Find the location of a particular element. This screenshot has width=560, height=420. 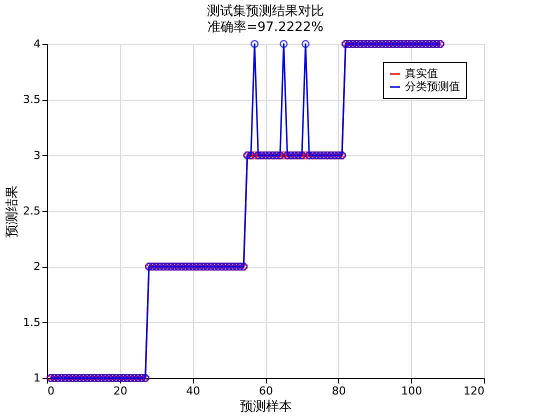

x-tick-label: 120 is located at coordinates (474, 391).